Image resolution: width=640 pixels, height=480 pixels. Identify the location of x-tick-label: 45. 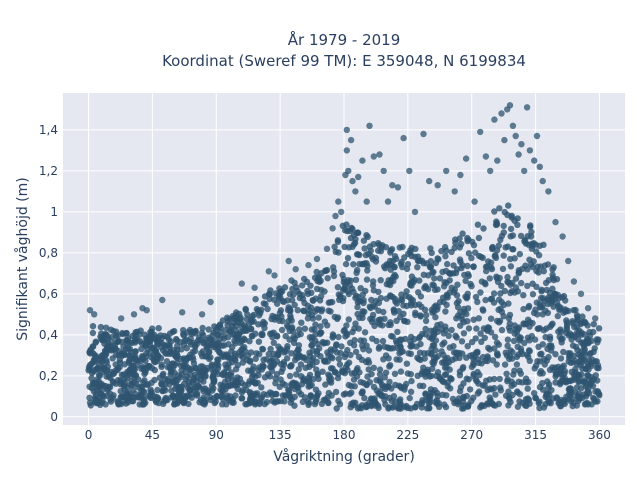
(152, 435).